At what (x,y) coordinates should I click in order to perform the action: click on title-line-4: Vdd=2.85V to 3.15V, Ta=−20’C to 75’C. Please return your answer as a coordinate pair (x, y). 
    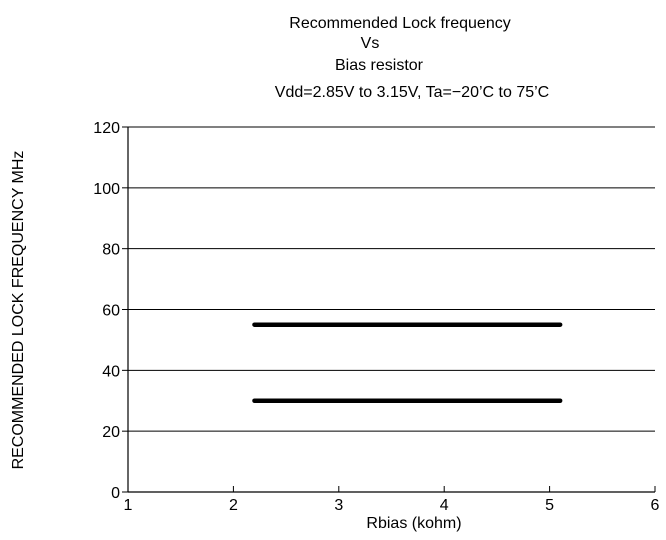
    Looking at the image, I should click on (412, 92).